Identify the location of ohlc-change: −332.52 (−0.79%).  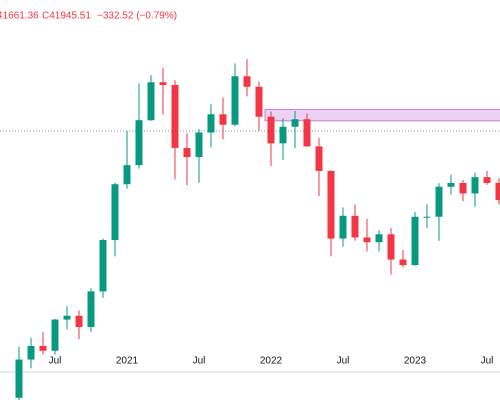
(137, 16).